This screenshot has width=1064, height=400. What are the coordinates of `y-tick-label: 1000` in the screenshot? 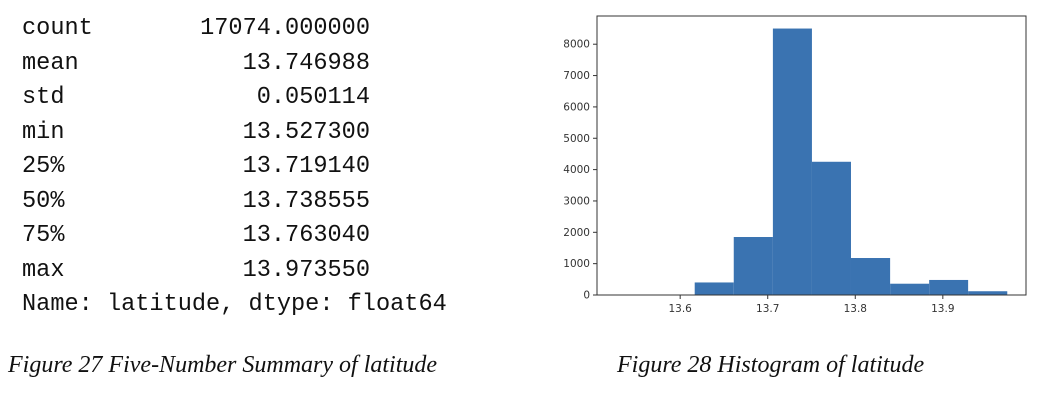 It's located at (576, 264).